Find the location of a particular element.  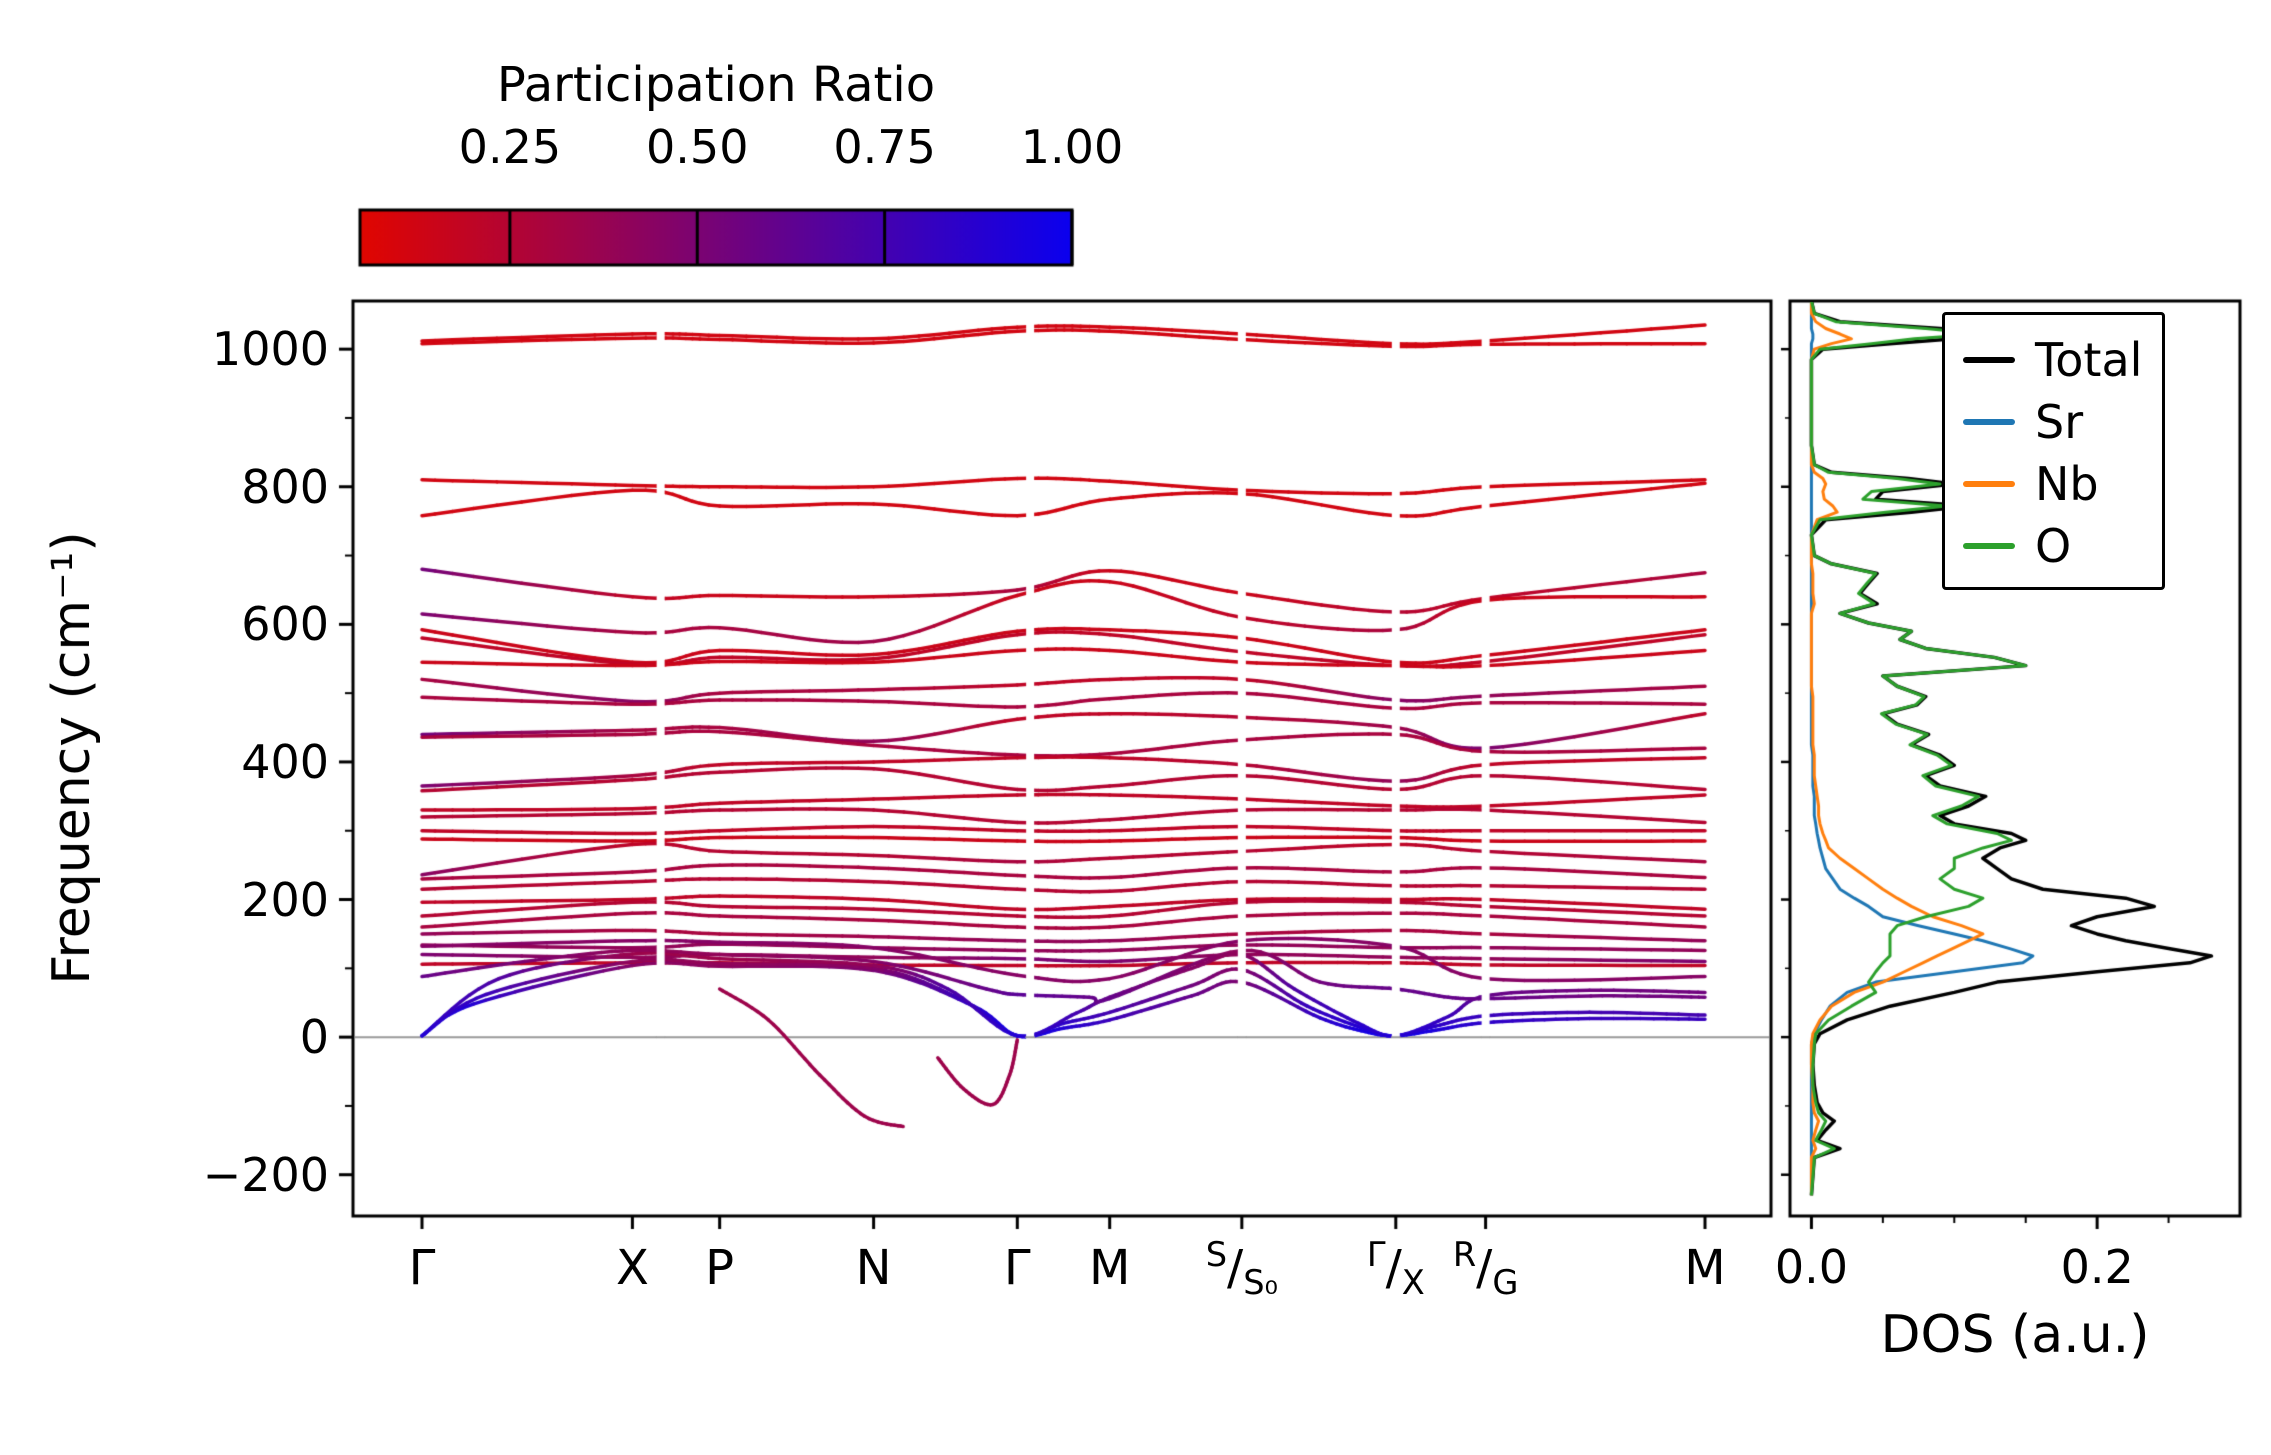

kpoint-label-7: Γ/X is located at coordinates (1395, 1268).